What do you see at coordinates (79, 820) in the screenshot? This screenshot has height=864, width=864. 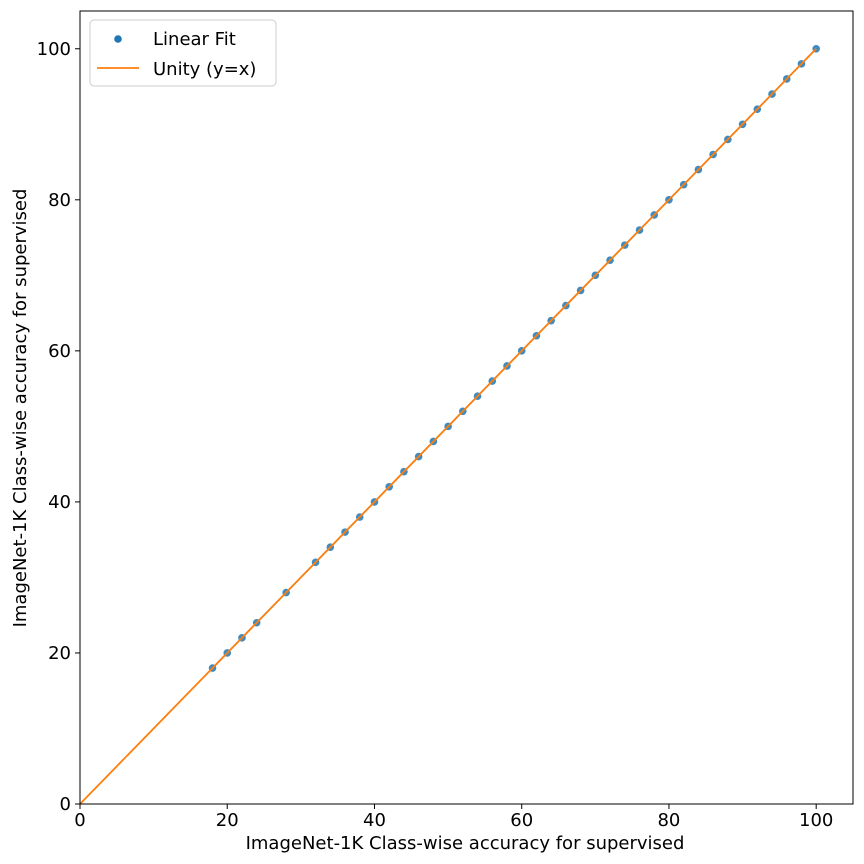 I see `x-tick-label: 0` at bounding box center [79, 820].